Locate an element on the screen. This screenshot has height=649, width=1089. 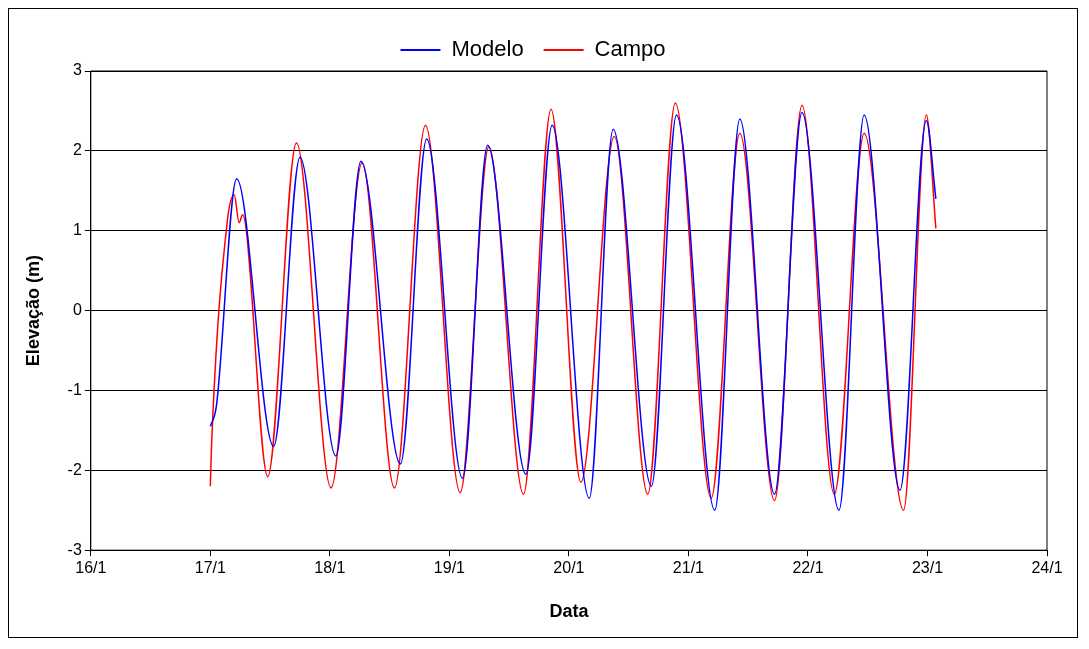
y-tick-label: -1 is located at coordinates (74, 389).